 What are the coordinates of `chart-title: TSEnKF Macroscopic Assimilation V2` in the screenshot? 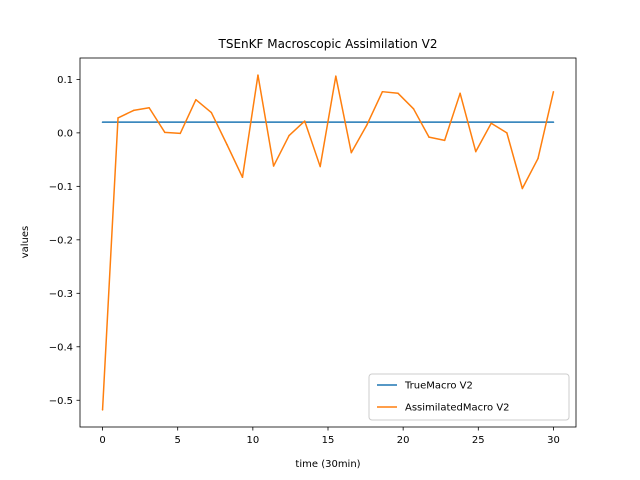 It's located at (328, 44).